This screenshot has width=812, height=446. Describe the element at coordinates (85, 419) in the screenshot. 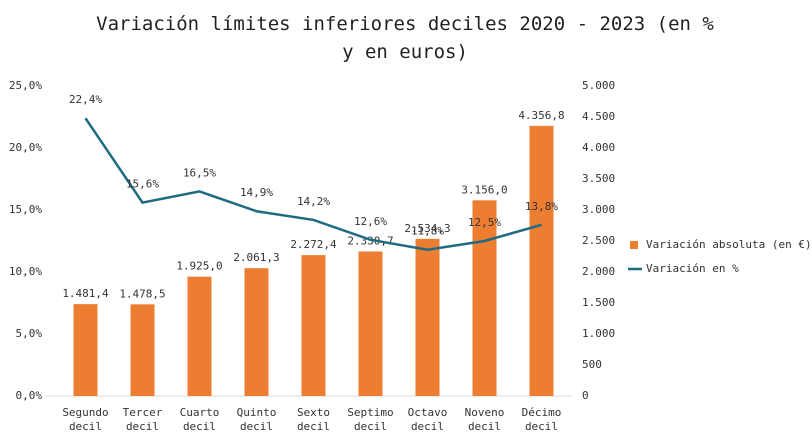

I see `x-tick-label: Segundo decil` at that location.